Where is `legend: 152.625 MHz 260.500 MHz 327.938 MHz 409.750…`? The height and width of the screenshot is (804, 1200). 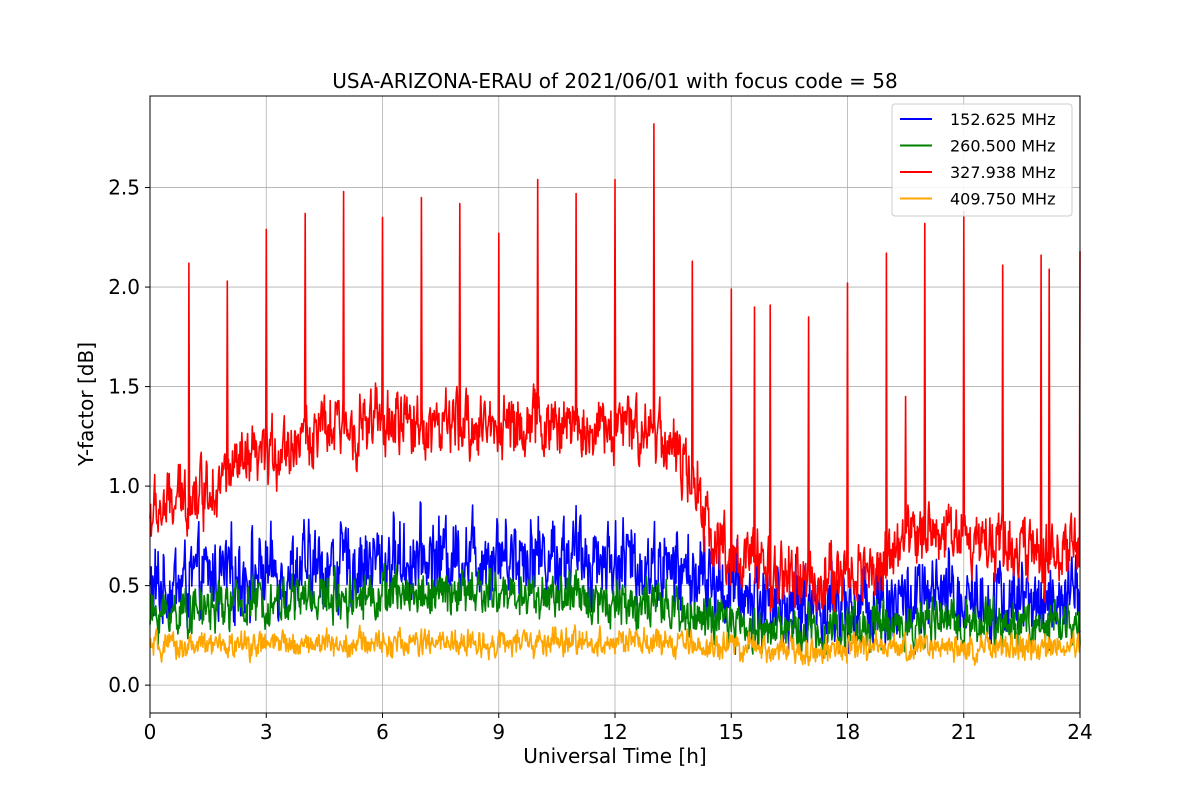 legend: 152.625 MHz 260.500 MHz 327.938 MHz 409.750… is located at coordinates (982, 160).